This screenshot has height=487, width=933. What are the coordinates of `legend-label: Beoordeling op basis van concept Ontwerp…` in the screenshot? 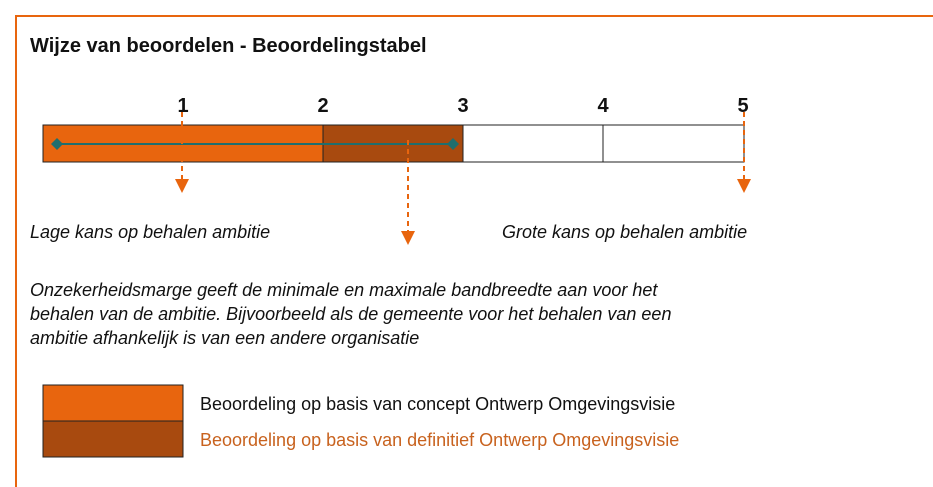 It's located at (437, 404).